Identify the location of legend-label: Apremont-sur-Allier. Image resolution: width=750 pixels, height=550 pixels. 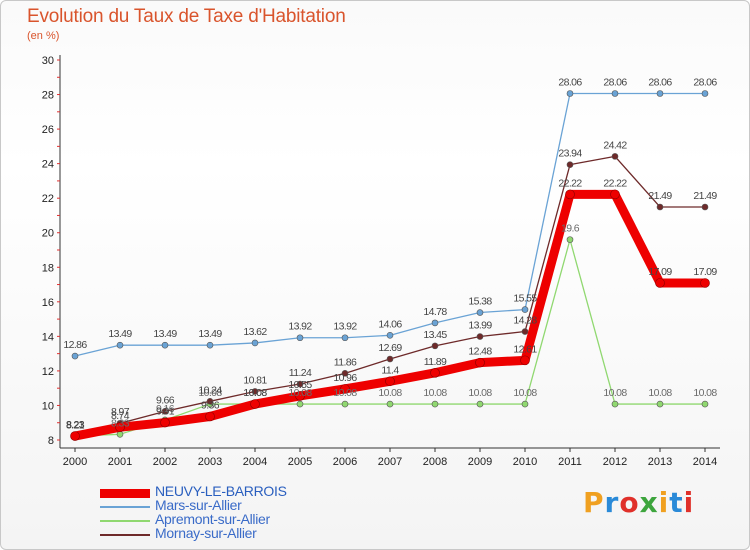
(212, 519).